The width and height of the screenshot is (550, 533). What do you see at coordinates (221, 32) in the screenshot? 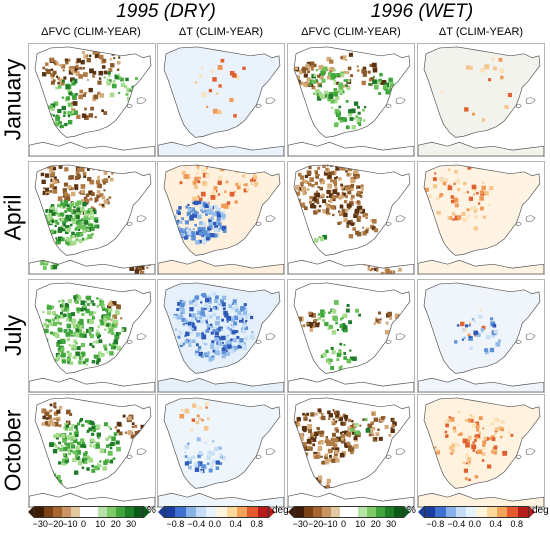
I see `column-header-t-1995: ΔT (CLIM-YEAR)` at bounding box center [221, 32].